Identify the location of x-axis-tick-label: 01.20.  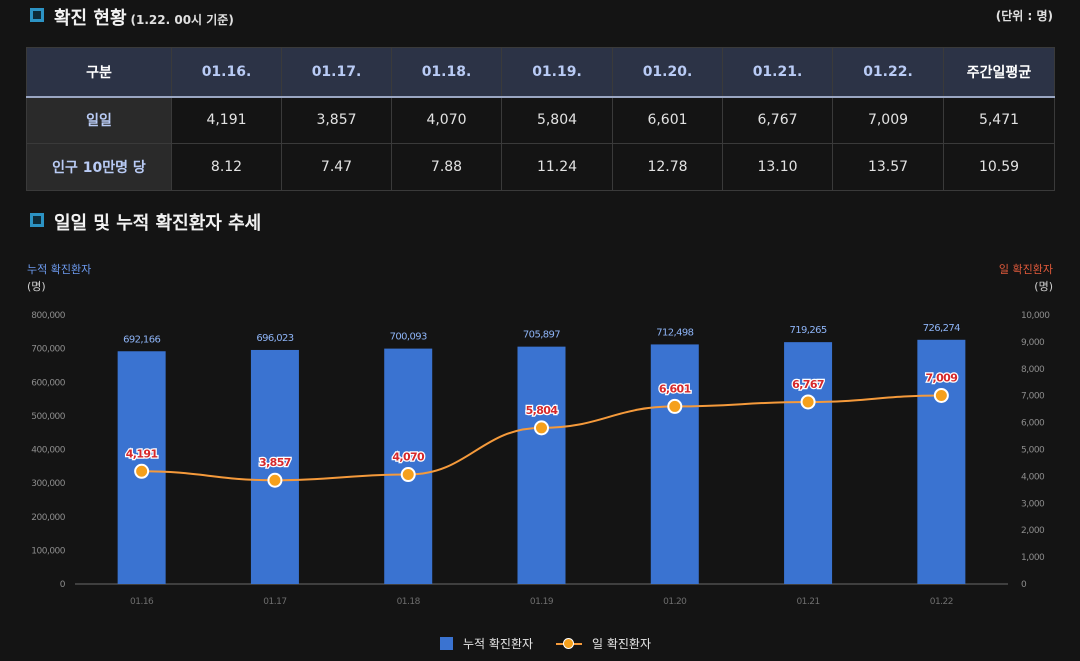
(675, 602).